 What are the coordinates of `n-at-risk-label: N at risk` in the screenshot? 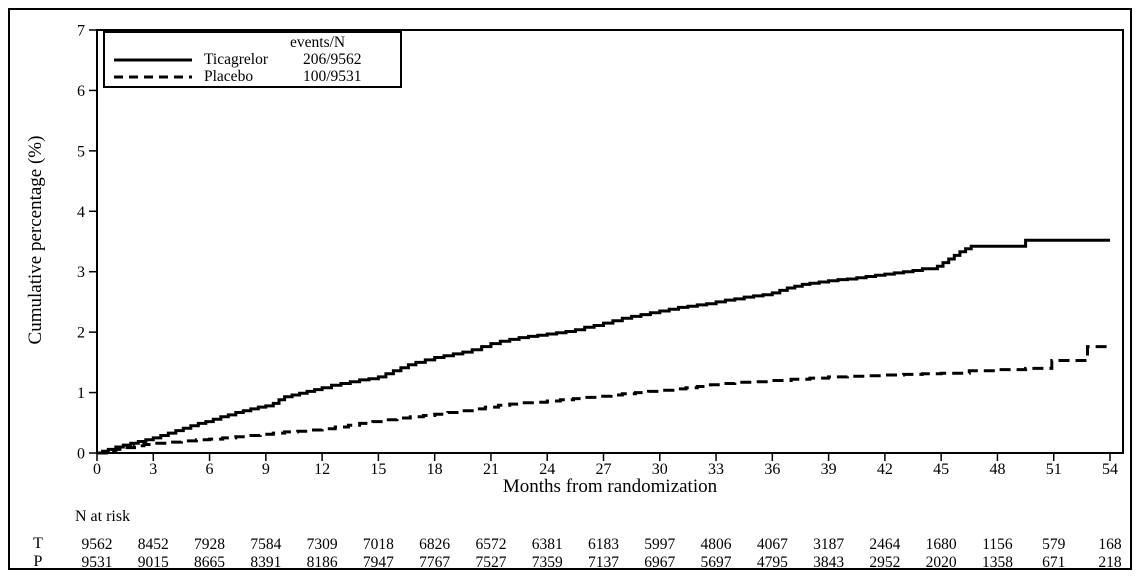 It's located at (103, 516).